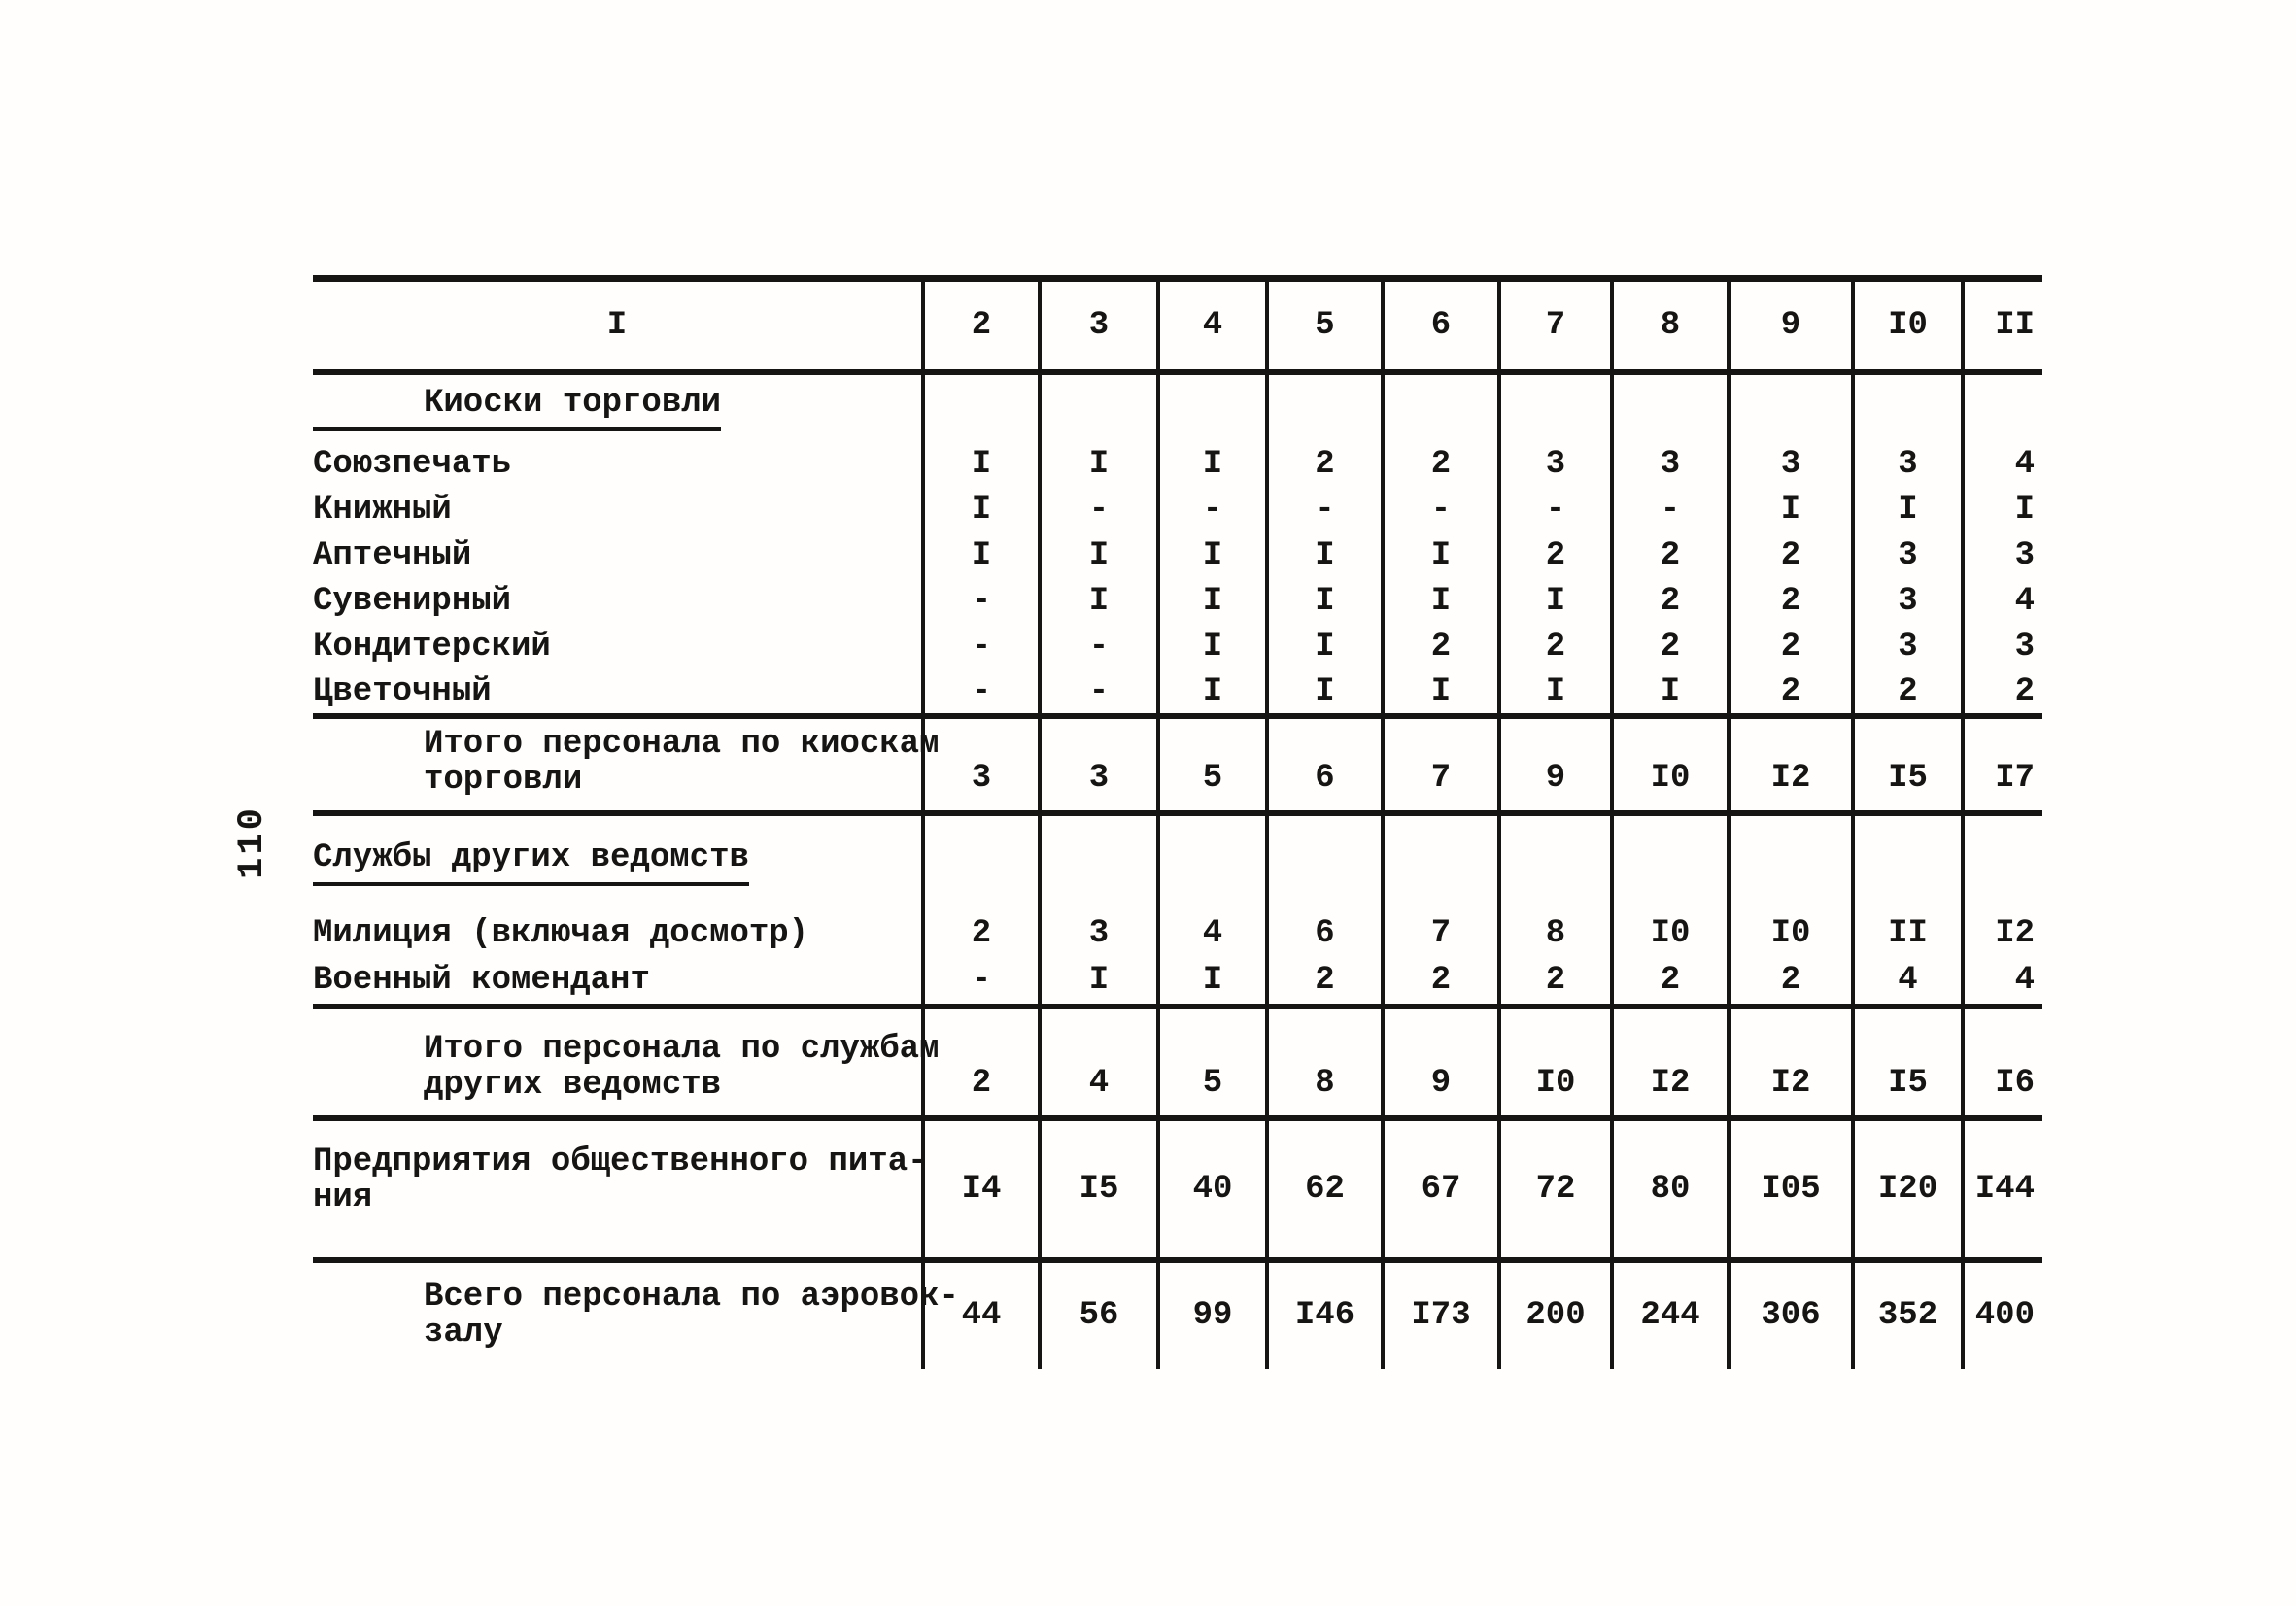 This screenshot has height=1606, width=2296. Describe the element at coordinates (1669, 323) in the screenshot. I see `column-header: 8` at that location.